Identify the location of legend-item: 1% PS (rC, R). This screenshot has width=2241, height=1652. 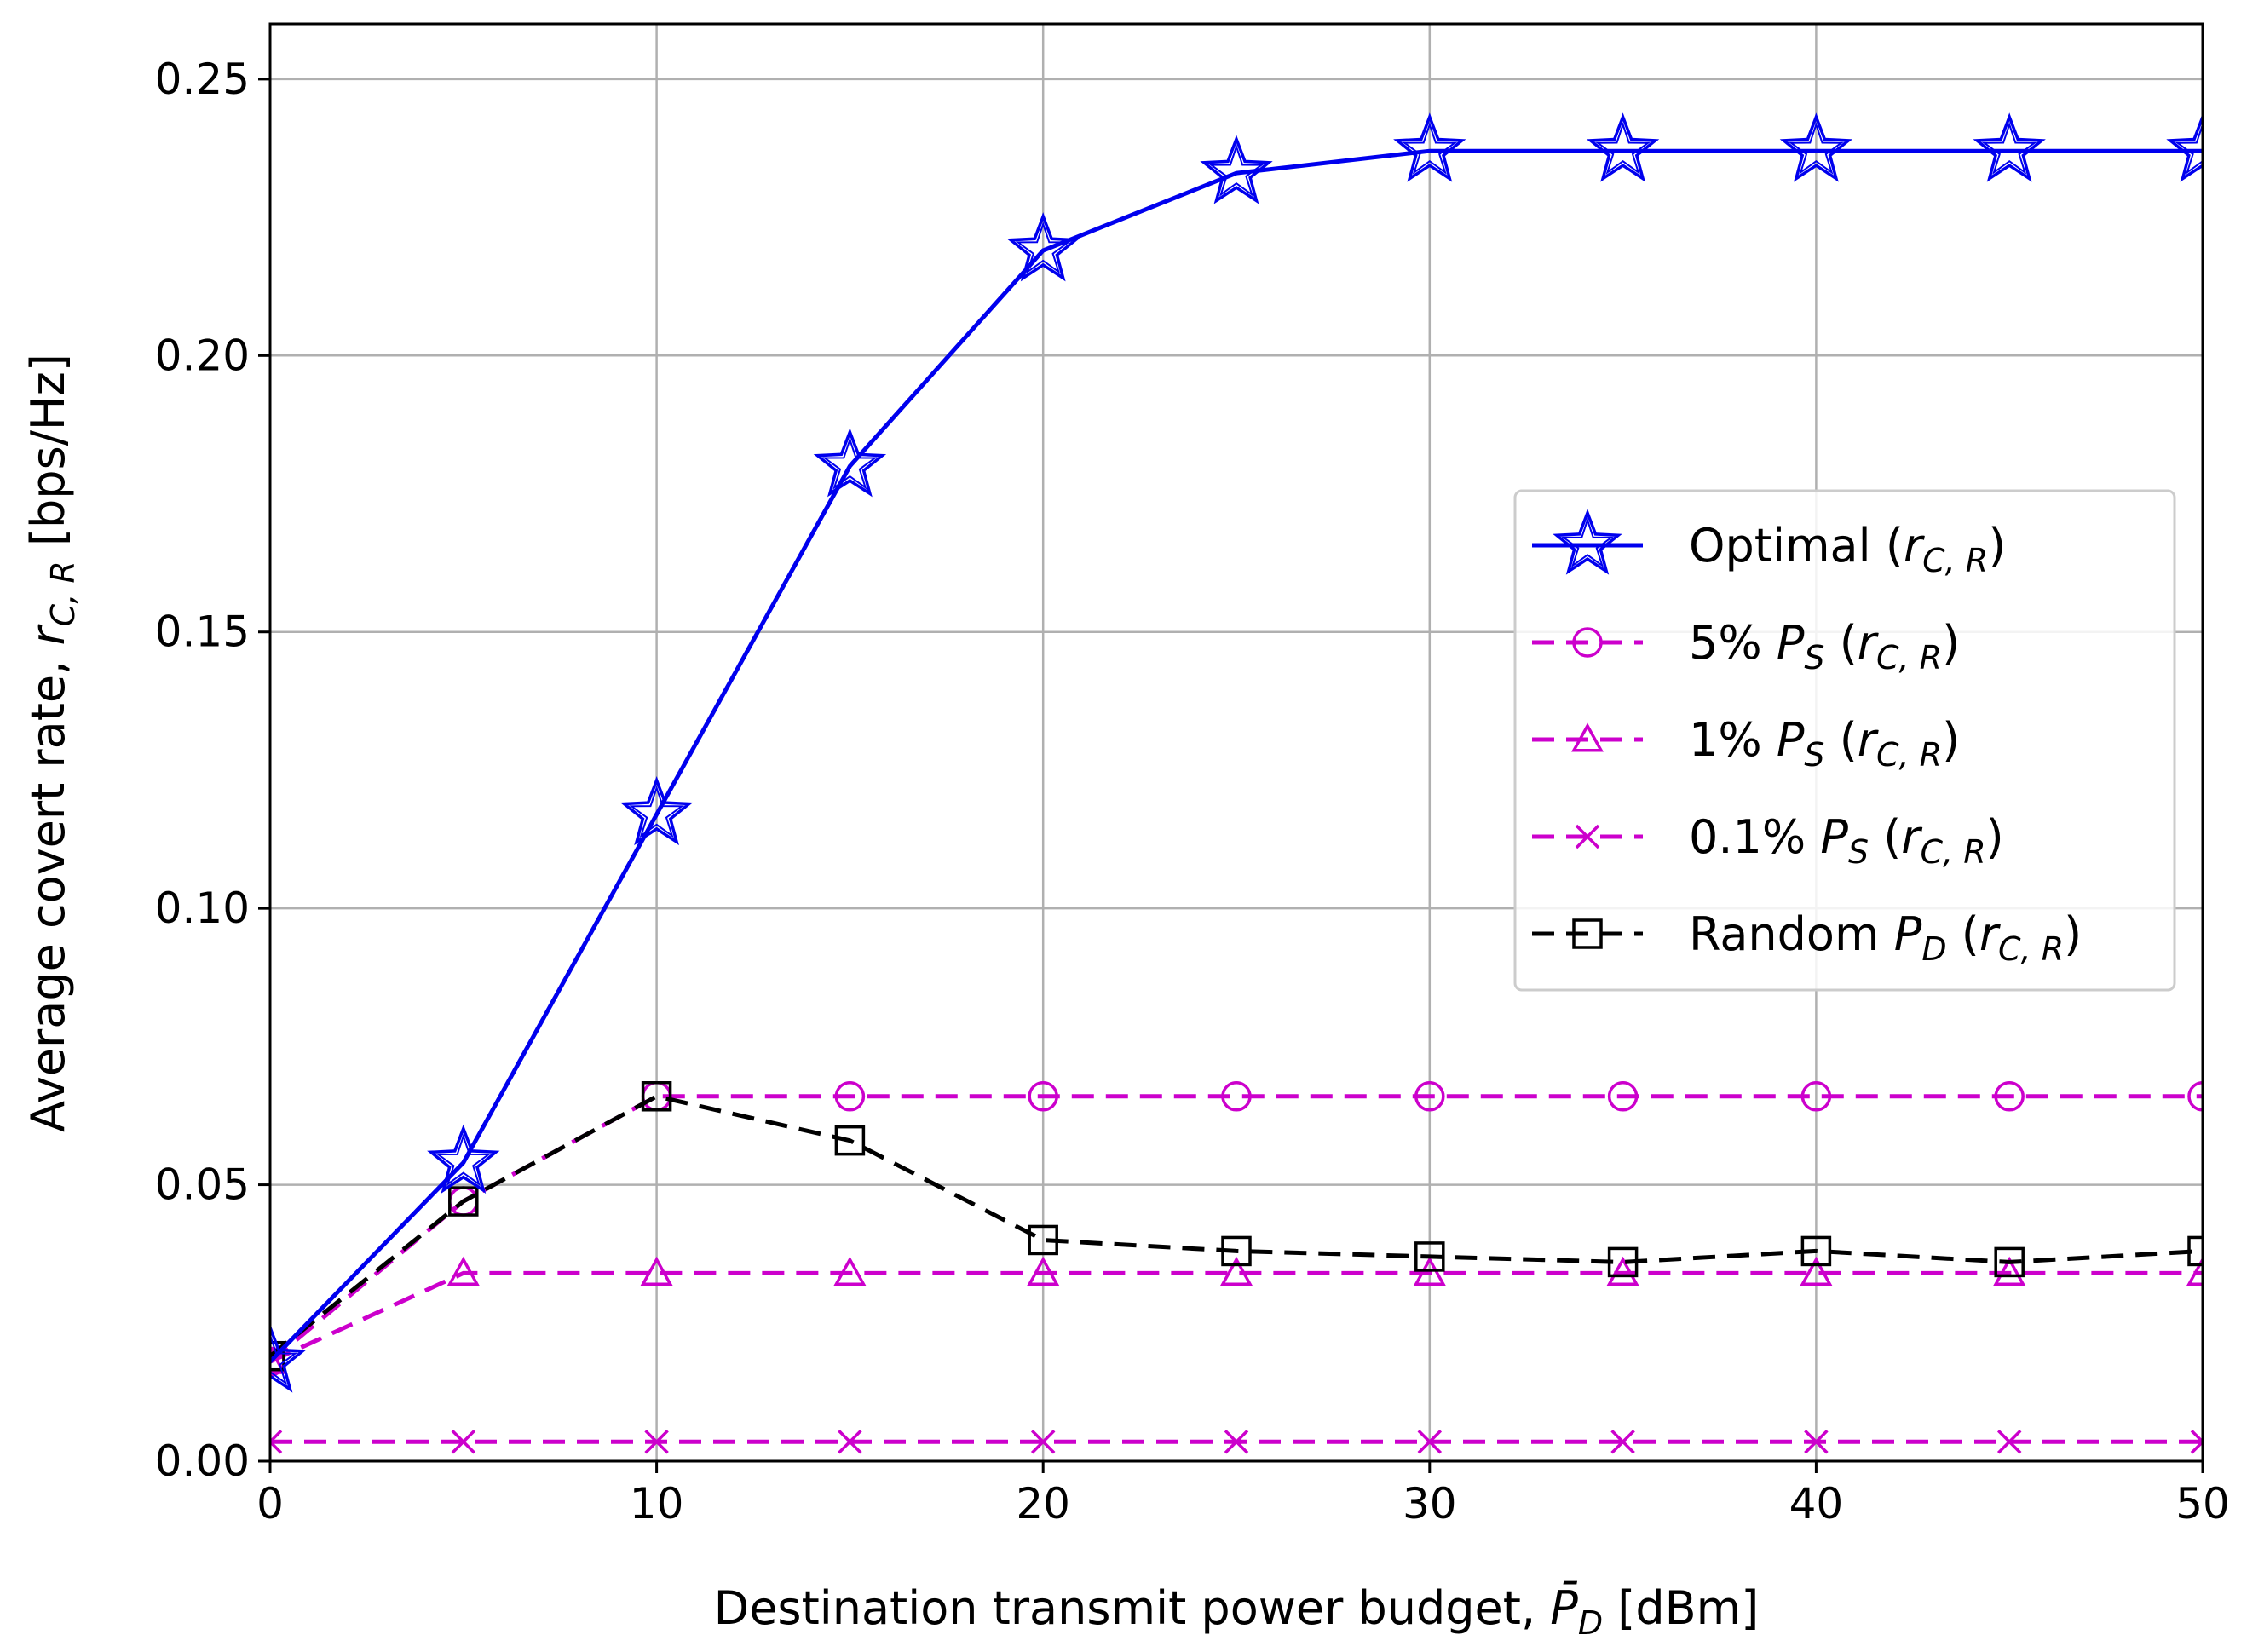
(1746, 743).